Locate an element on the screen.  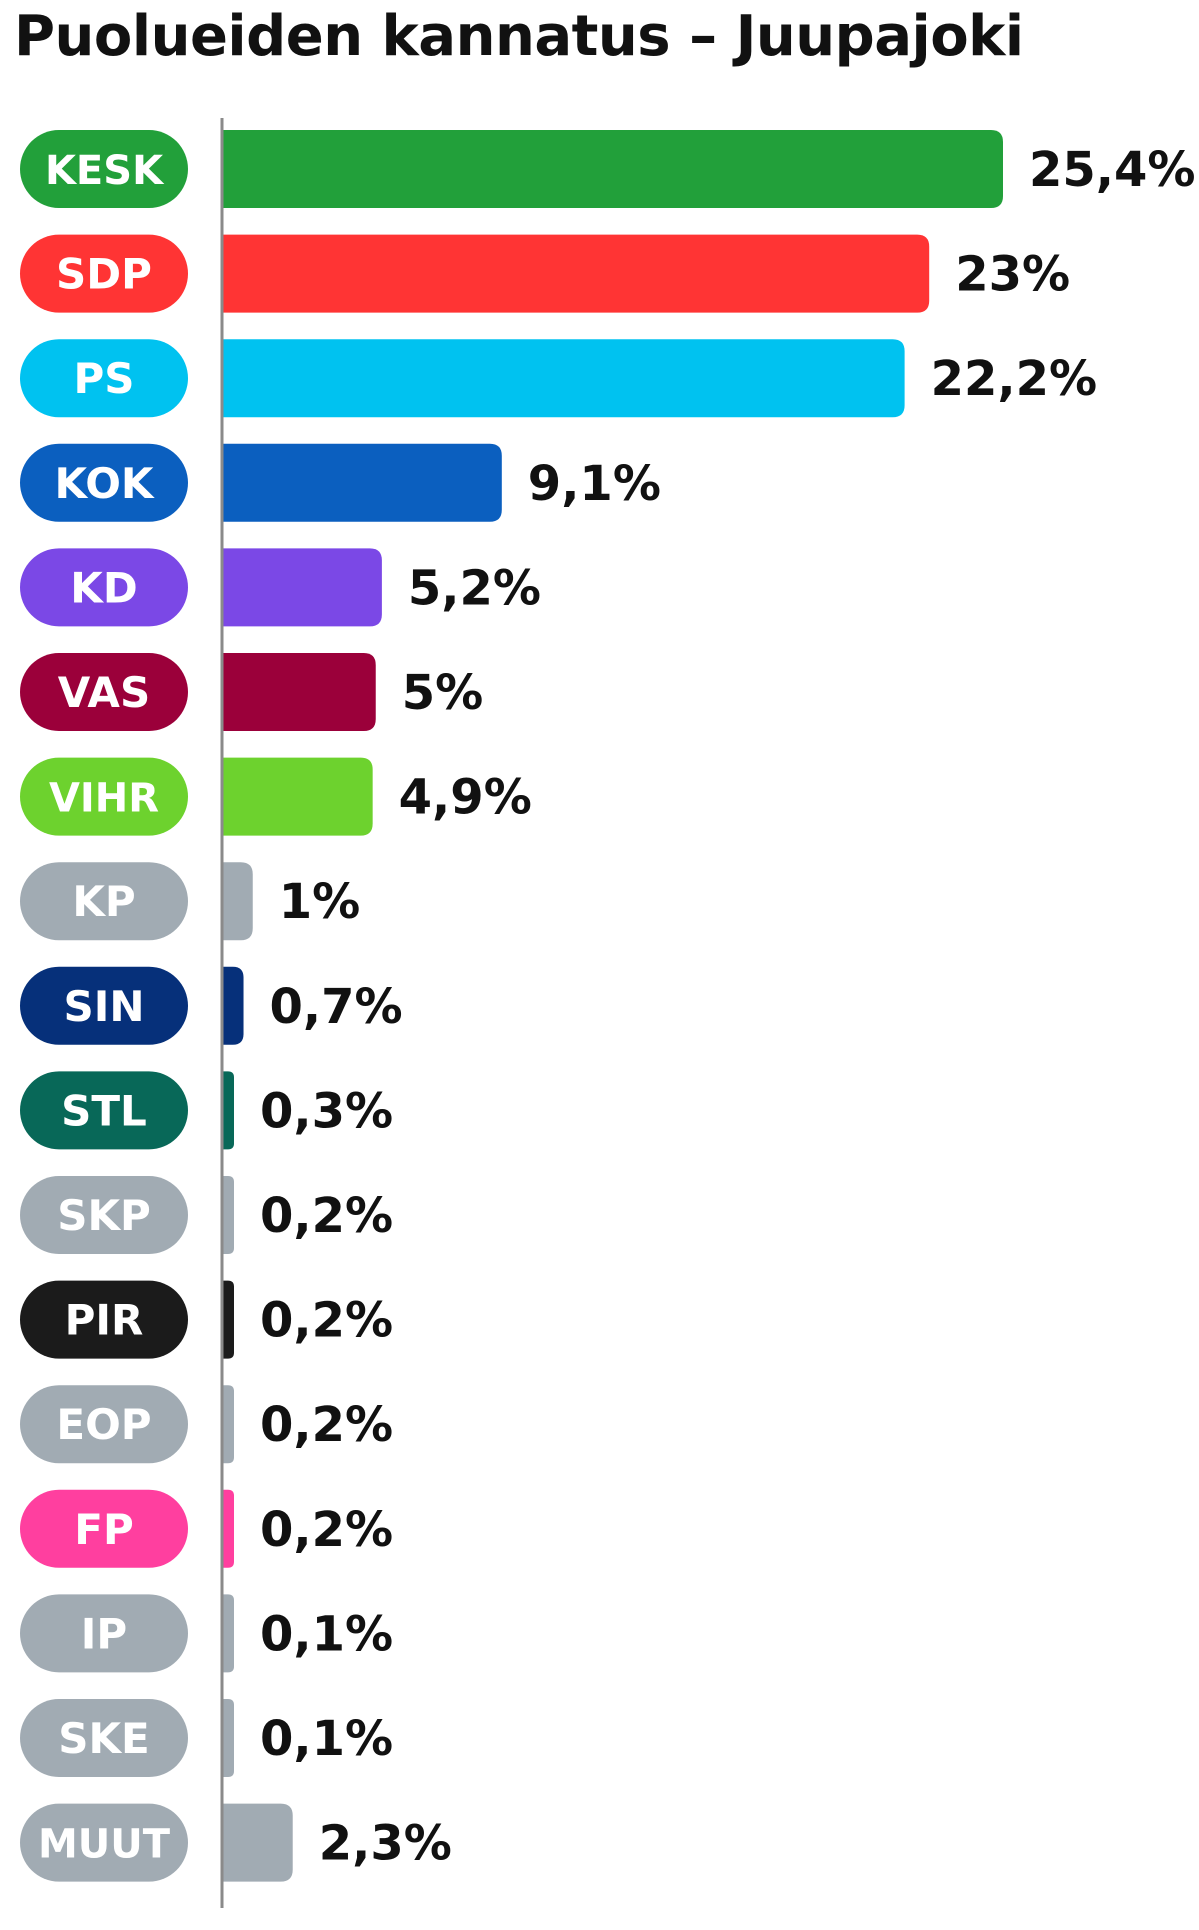
party-pill-pir is located at coordinates (104, 1319).